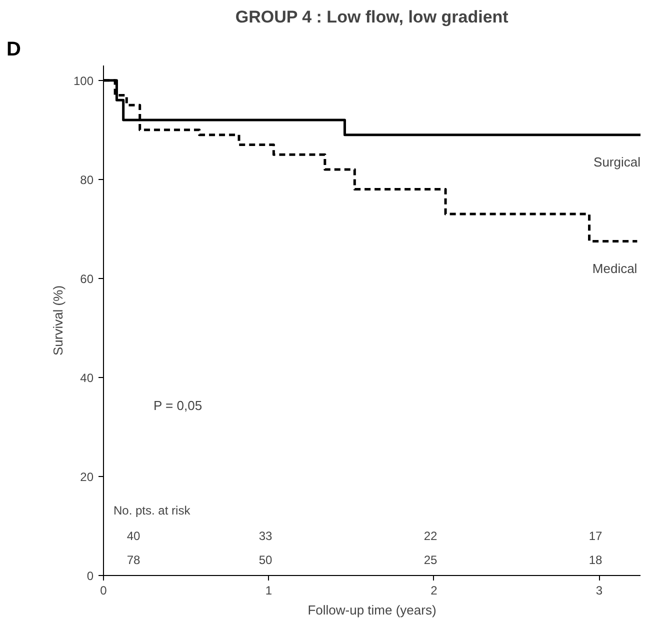  What do you see at coordinates (595, 536) in the screenshot?
I see `annotation: 17` at bounding box center [595, 536].